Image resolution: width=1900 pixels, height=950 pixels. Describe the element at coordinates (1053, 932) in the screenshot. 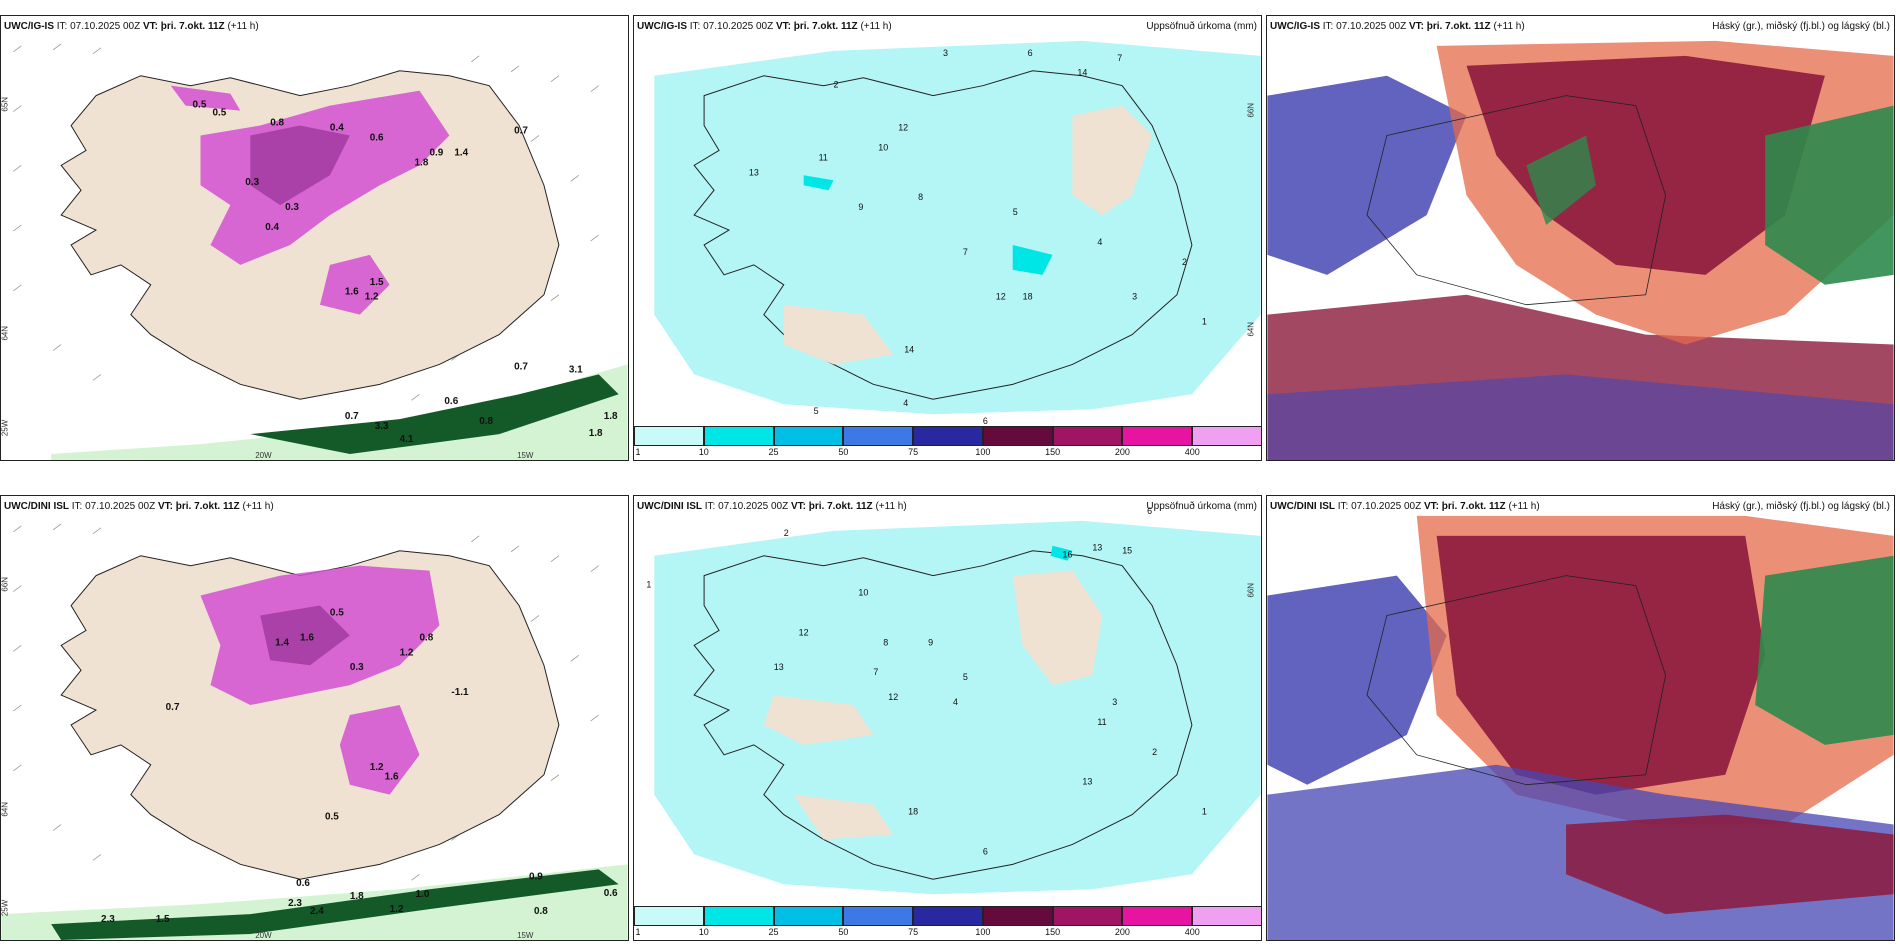

I see `colorbar-tick: 150` at that location.